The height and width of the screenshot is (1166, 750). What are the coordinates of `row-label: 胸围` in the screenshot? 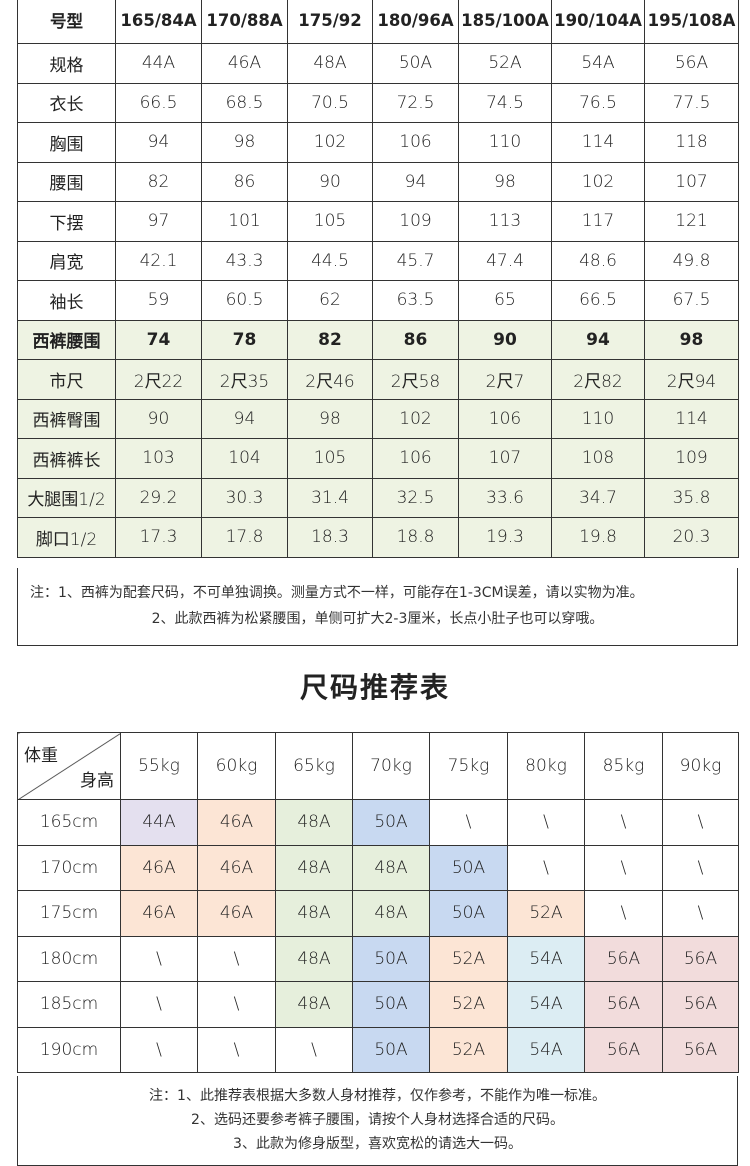 It's located at (66, 142).